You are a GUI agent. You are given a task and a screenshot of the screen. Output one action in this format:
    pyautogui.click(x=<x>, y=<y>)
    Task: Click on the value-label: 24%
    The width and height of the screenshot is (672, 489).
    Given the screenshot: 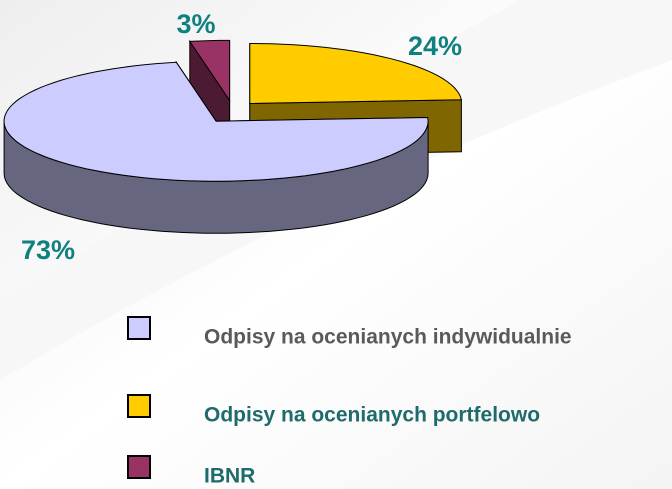 What is the action you would take?
    pyautogui.click(x=435, y=46)
    